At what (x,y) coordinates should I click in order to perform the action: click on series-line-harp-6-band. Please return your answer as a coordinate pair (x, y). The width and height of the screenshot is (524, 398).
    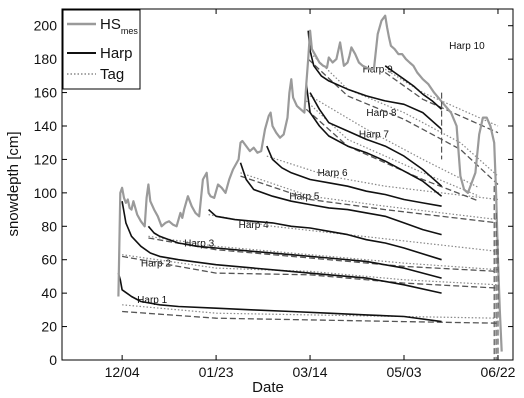
    Looking at the image, I should click on (382, 178).